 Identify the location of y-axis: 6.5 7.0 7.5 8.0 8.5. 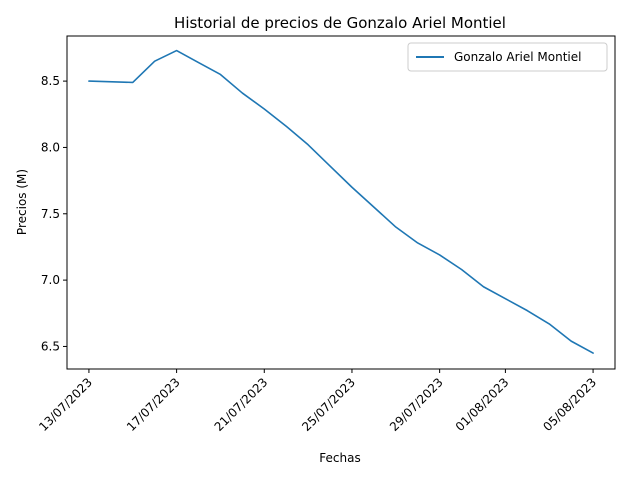
(54, 213).